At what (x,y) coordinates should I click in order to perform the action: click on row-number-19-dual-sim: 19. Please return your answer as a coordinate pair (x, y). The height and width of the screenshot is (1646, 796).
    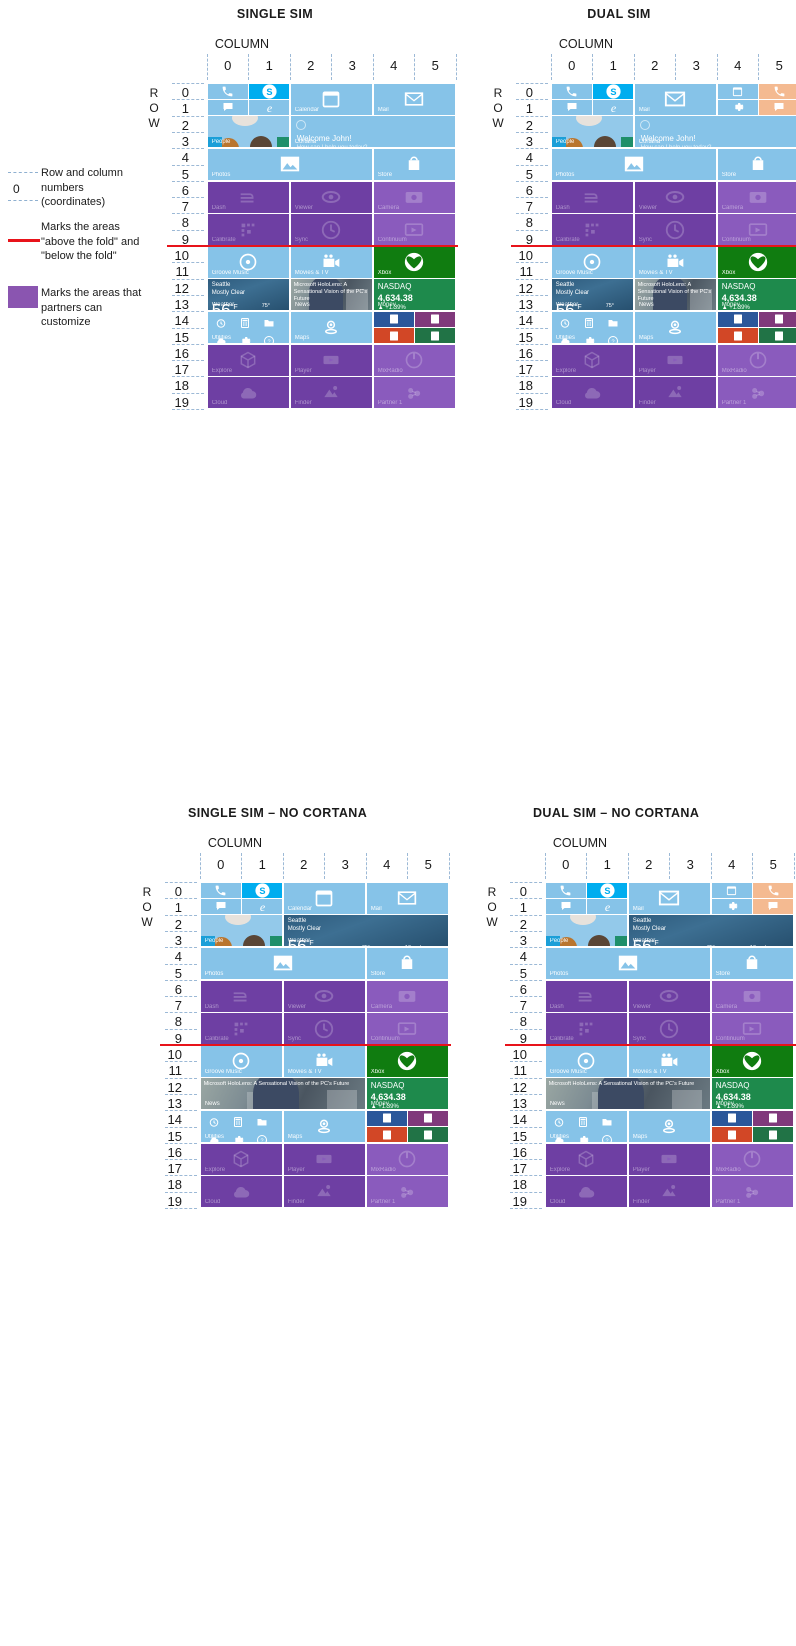
    Looking at the image, I should click on (525, 402).